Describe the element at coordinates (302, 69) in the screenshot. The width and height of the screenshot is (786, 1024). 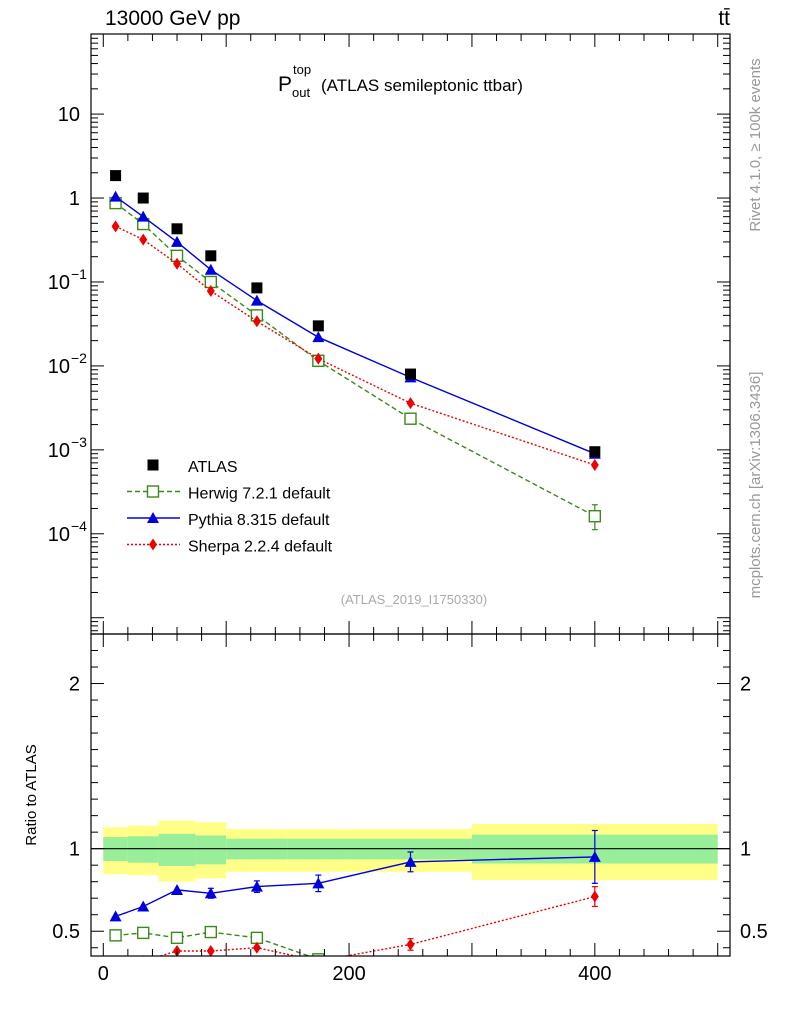
I see `title-superscript: top` at that location.